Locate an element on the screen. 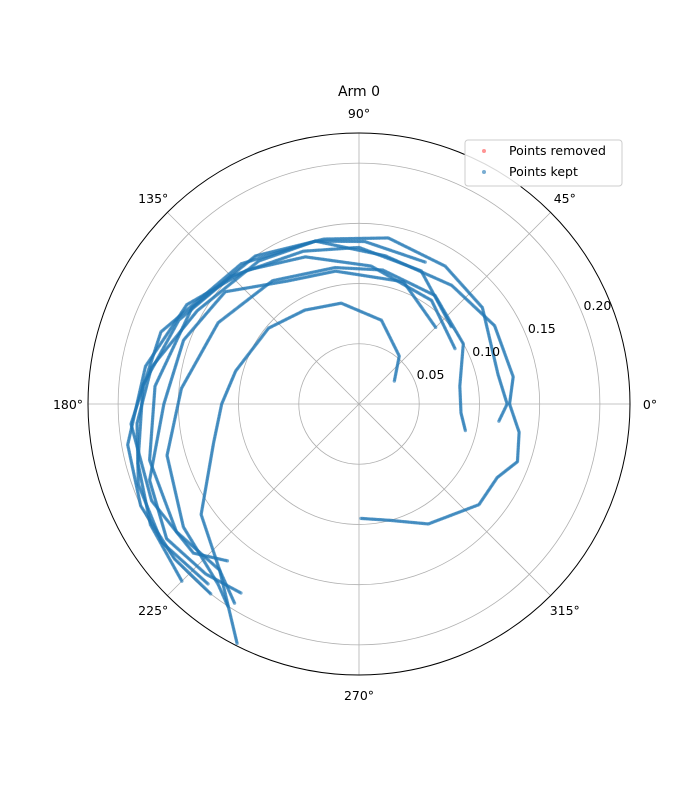  legend-box is located at coordinates (543, 163).